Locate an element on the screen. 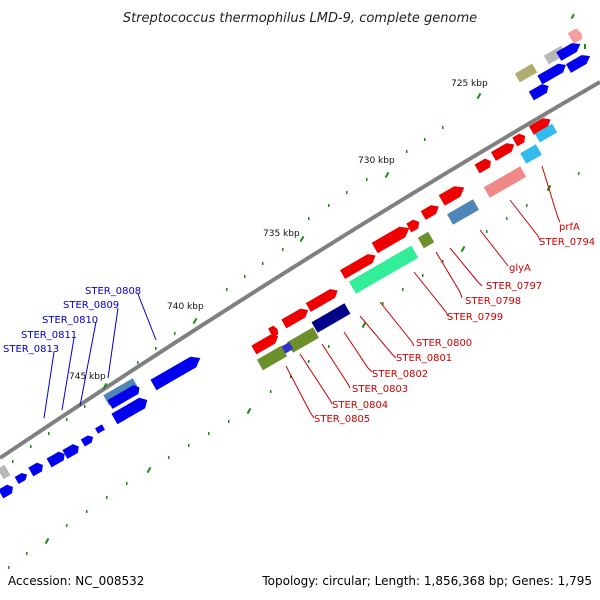  gene-cluster-top is located at coordinates (552, 64).